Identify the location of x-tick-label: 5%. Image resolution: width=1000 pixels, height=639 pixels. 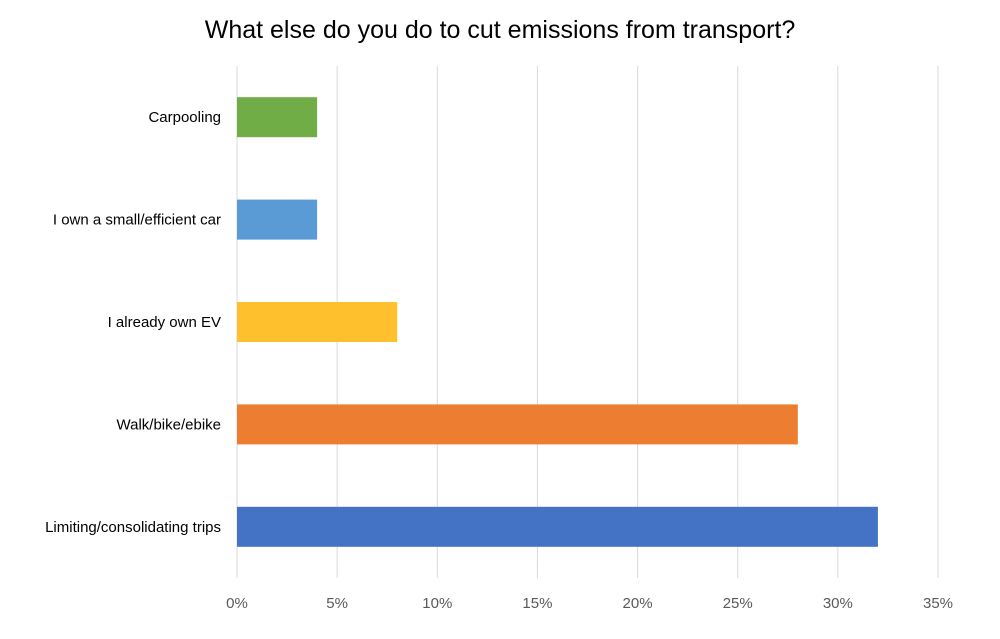
(337, 603).